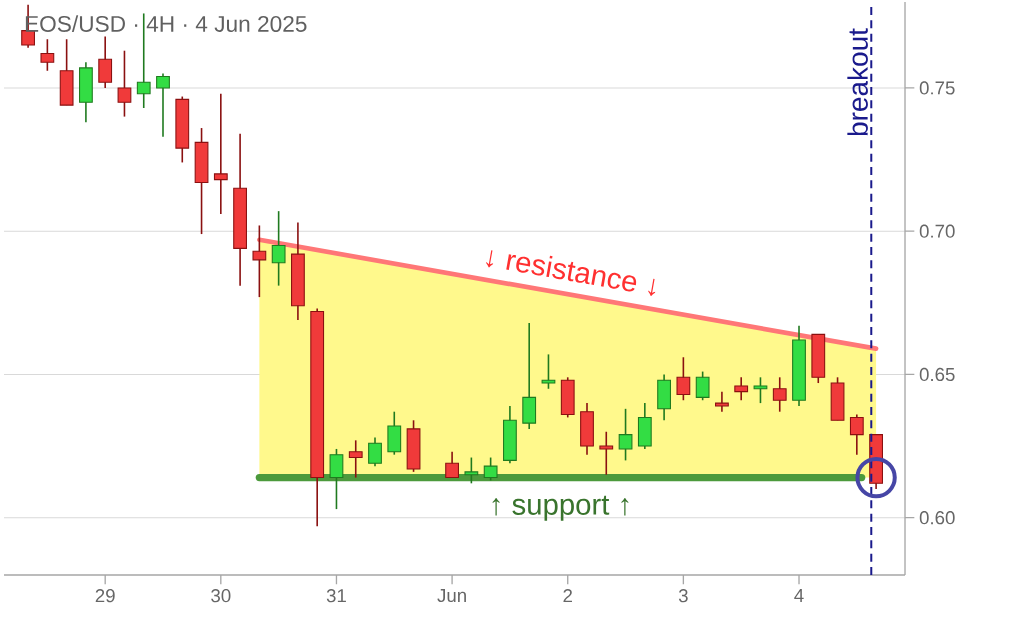  What do you see at coordinates (683, 596) in the screenshot?
I see `x-tick-label: 3` at bounding box center [683, 596].